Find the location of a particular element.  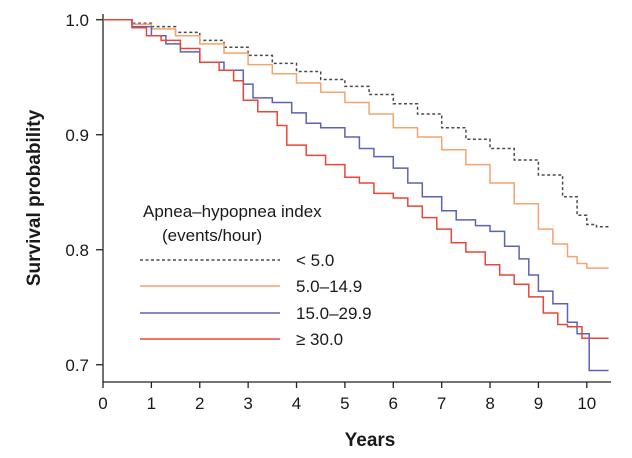

legend-label-1: 5.0–14.9 is located at coordinates (329, 286).